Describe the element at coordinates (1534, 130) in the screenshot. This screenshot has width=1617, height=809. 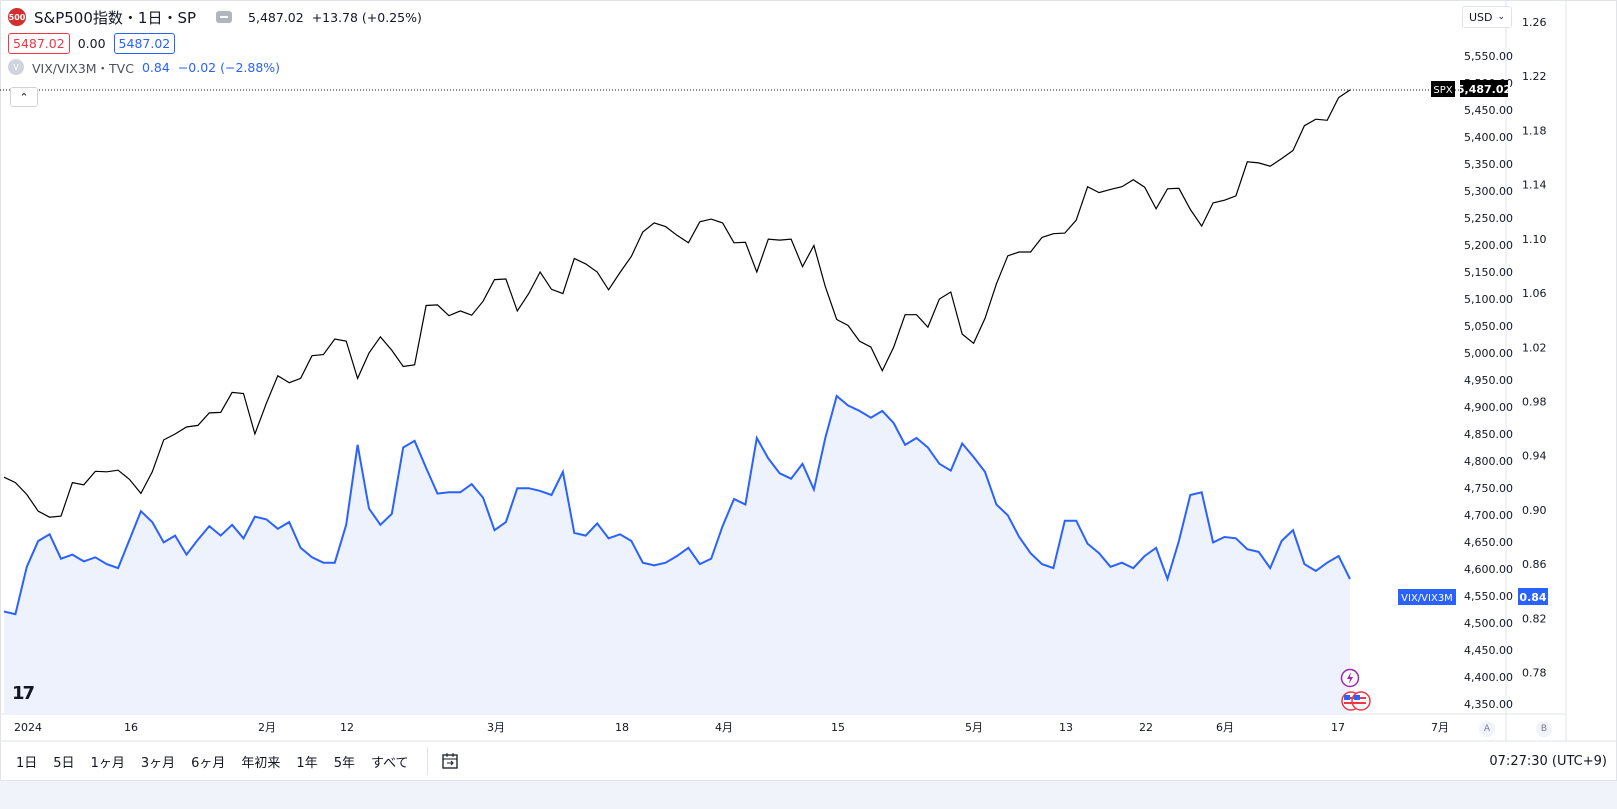
I see `ratio-tick-label: 1.18` at that location.